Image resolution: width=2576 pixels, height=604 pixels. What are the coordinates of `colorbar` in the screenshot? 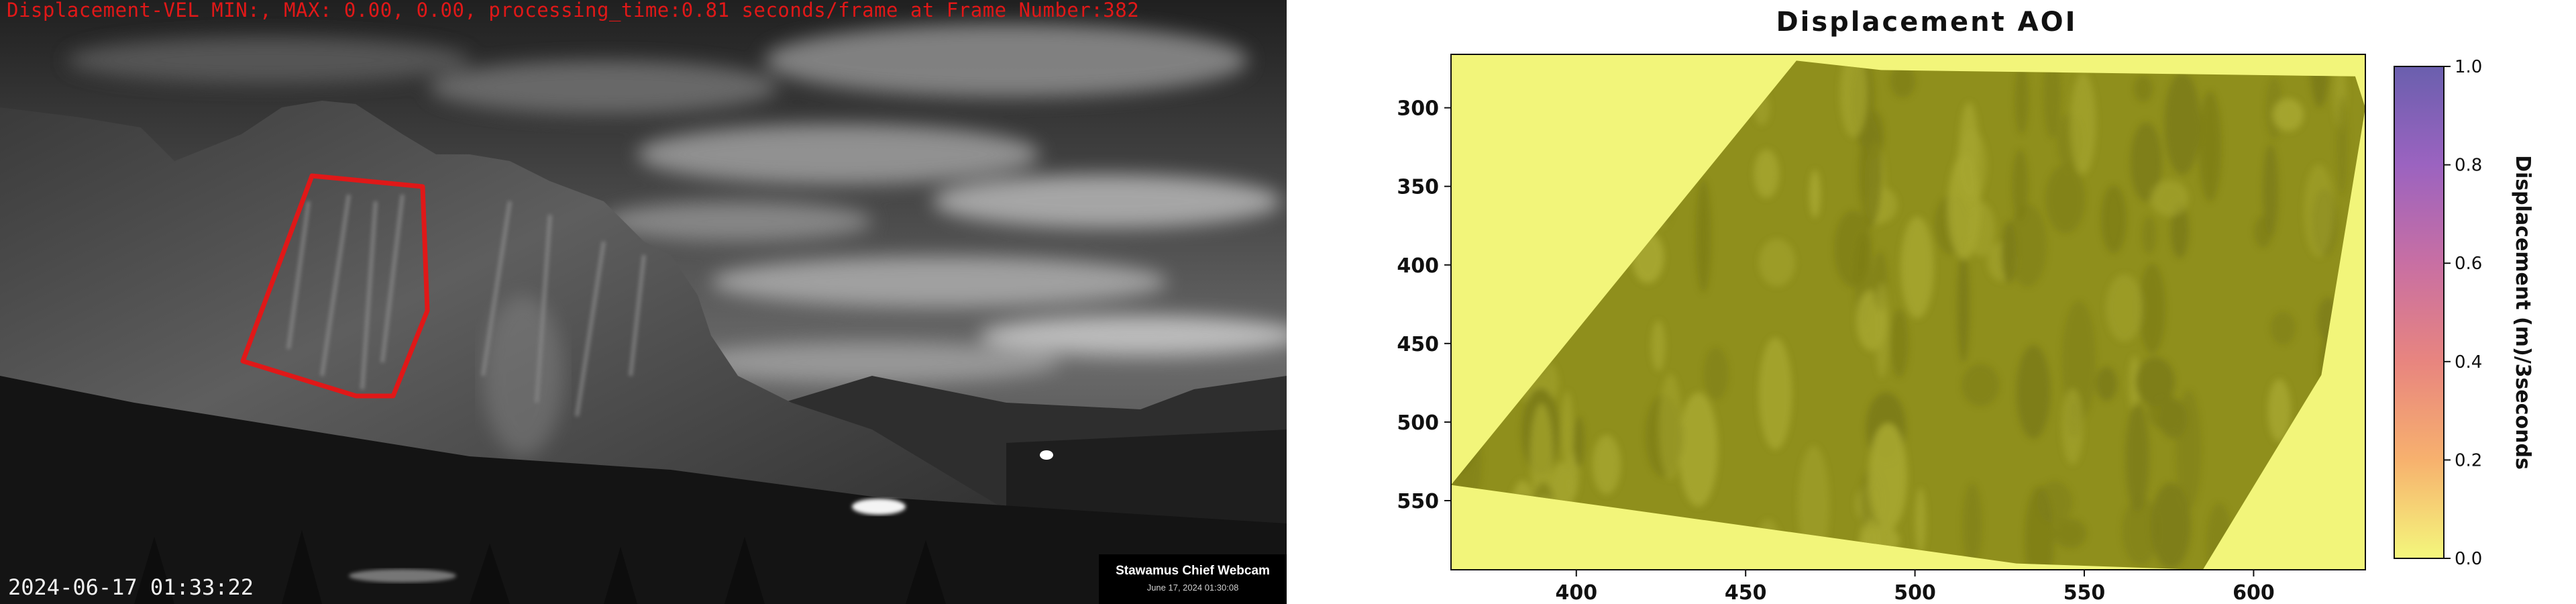 It's located at (2419, 312).